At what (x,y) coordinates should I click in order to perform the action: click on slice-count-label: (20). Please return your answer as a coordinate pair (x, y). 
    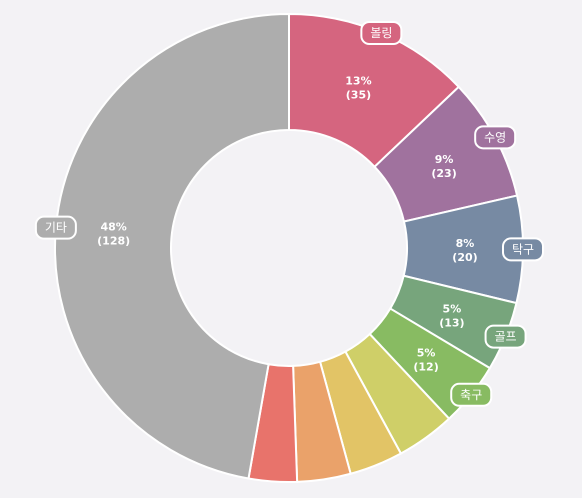
    Looking at the image, I should click on (464, 257).